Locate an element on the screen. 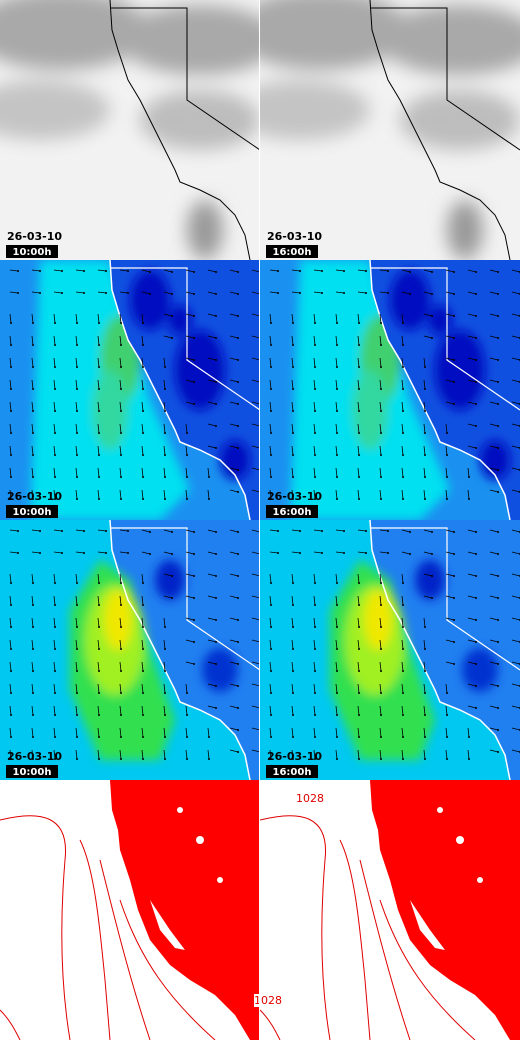  date-label: 26-03-10 is located at coordinates (34, 756).